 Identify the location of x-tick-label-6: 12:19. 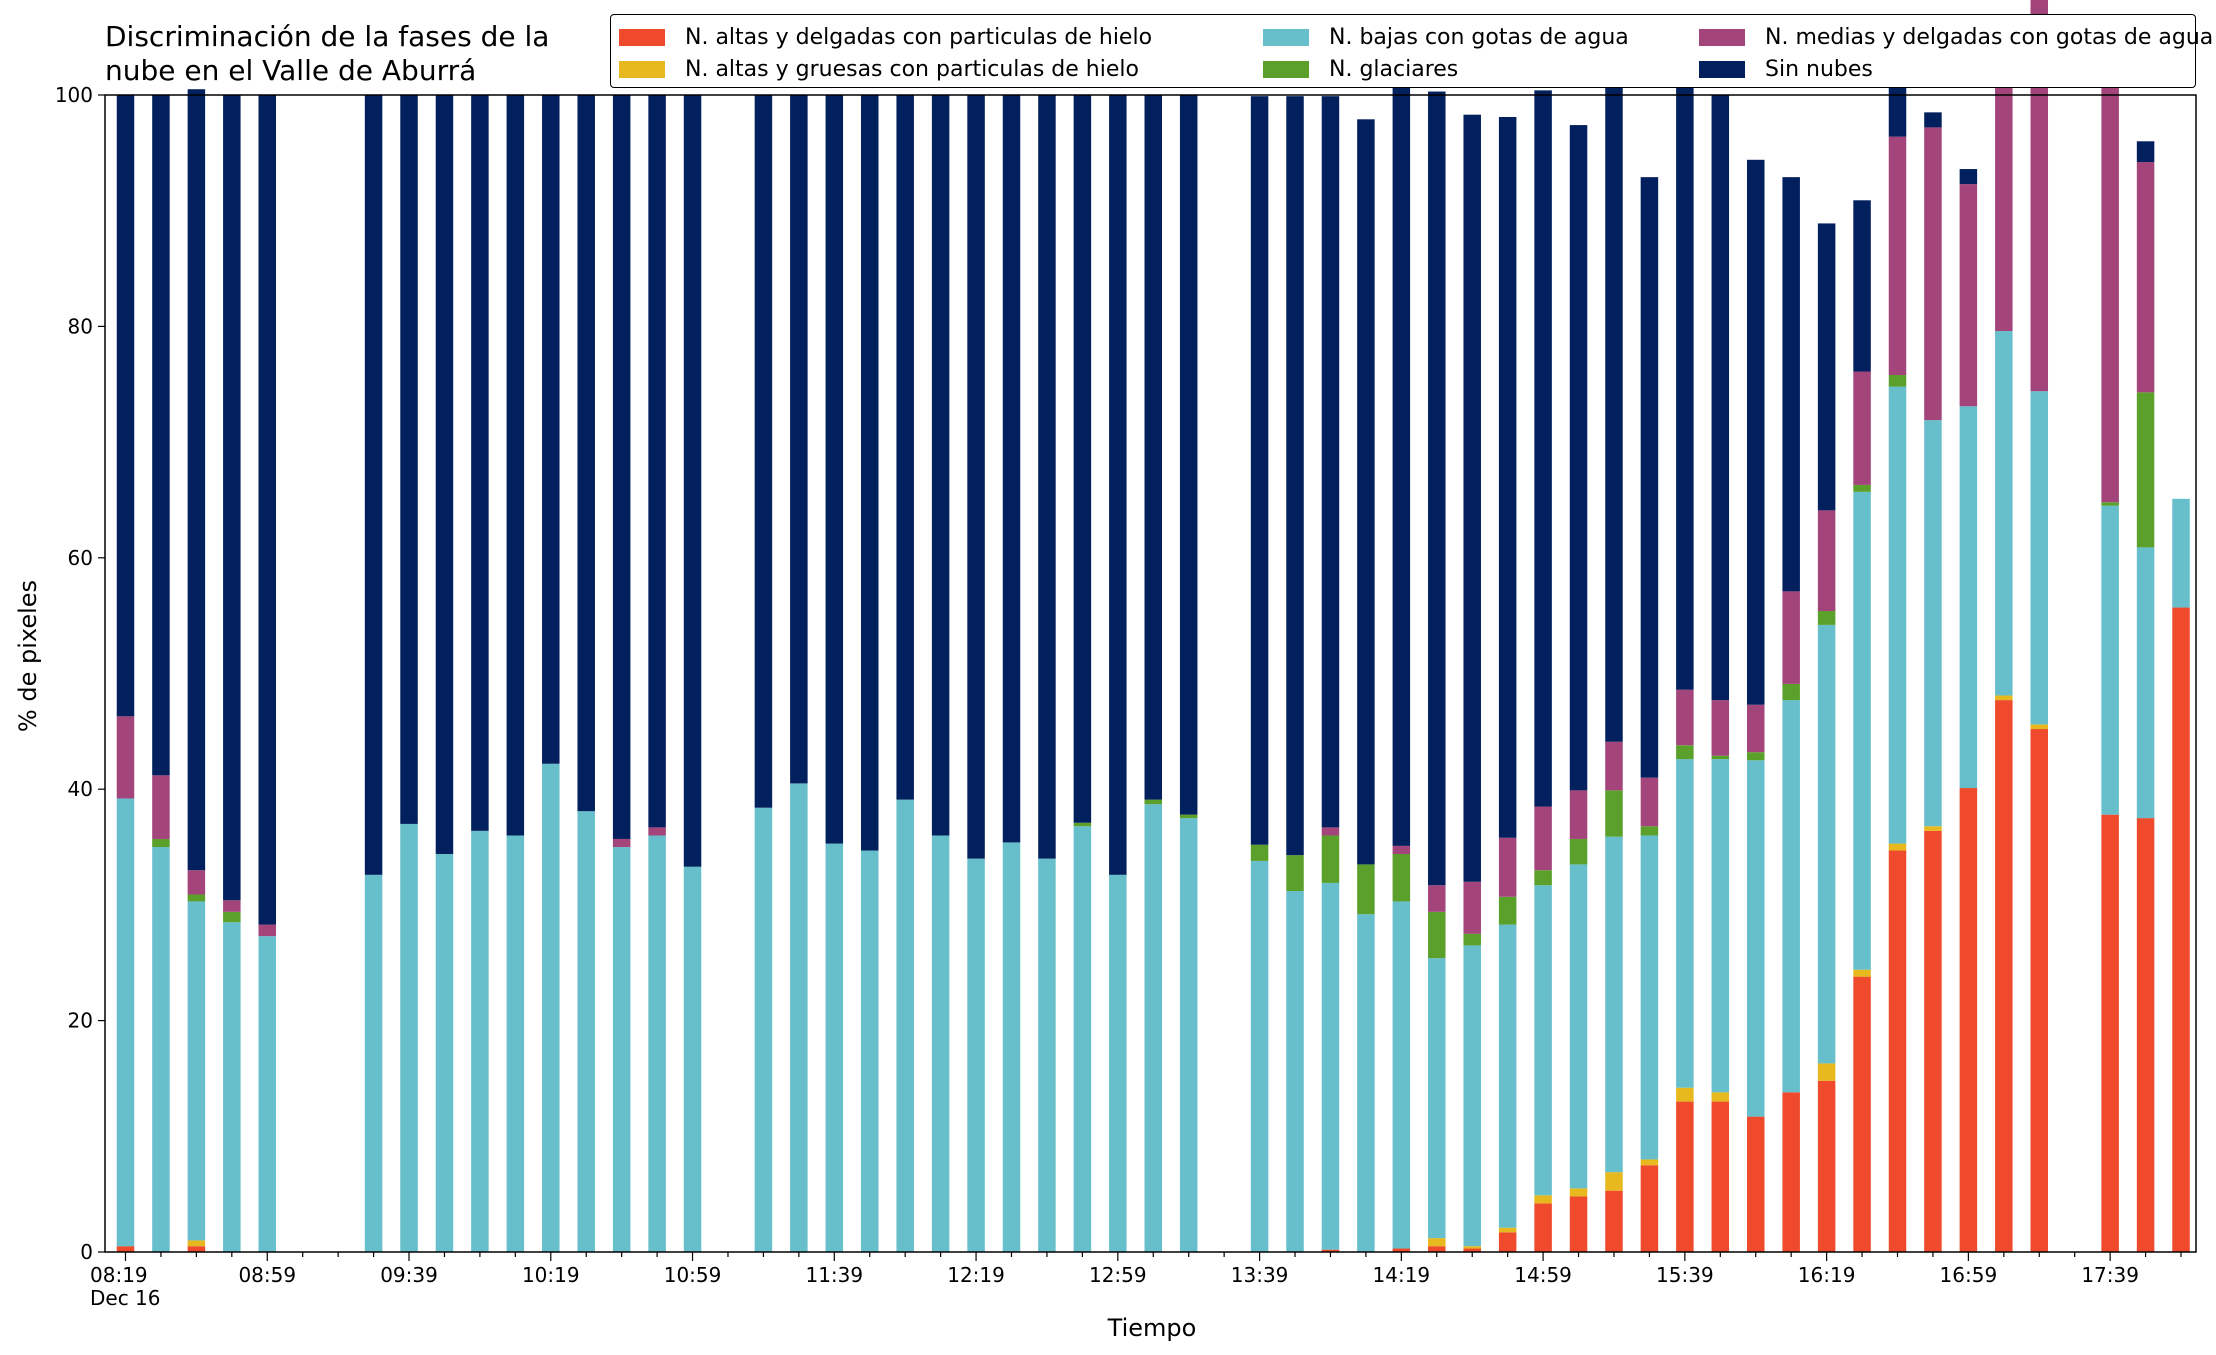
(976, 1275).